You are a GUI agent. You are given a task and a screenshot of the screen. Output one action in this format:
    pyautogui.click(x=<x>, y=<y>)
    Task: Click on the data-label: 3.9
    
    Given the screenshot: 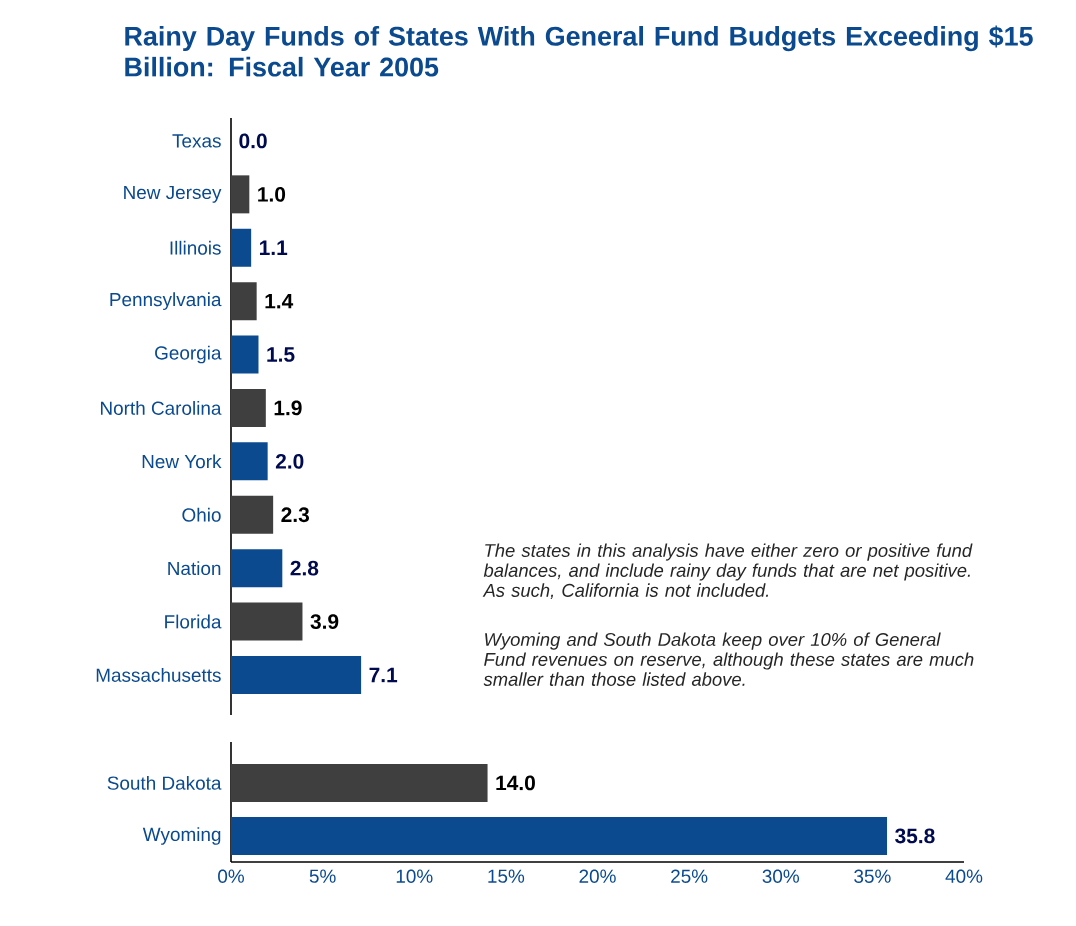 What is the action you would take?
    pyautogui.click(x=324, y=621)
    